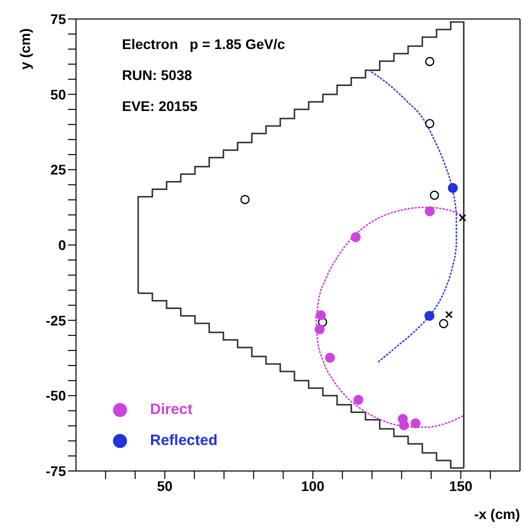 The height and width of the screenshot is (531, 523). Describe the element at coordinates (171, 409) in the screenshot. I see `legend-label: Direct` at that location.